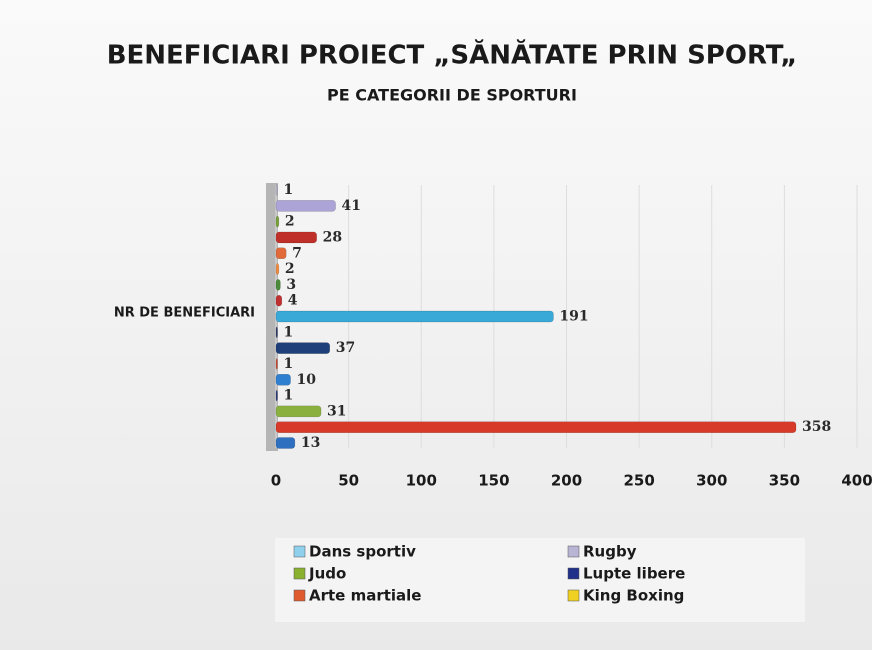  What do you see at coordinates (272, 317) in the screenshot?
I see `axis-wall` at bounding box center [272, 317].